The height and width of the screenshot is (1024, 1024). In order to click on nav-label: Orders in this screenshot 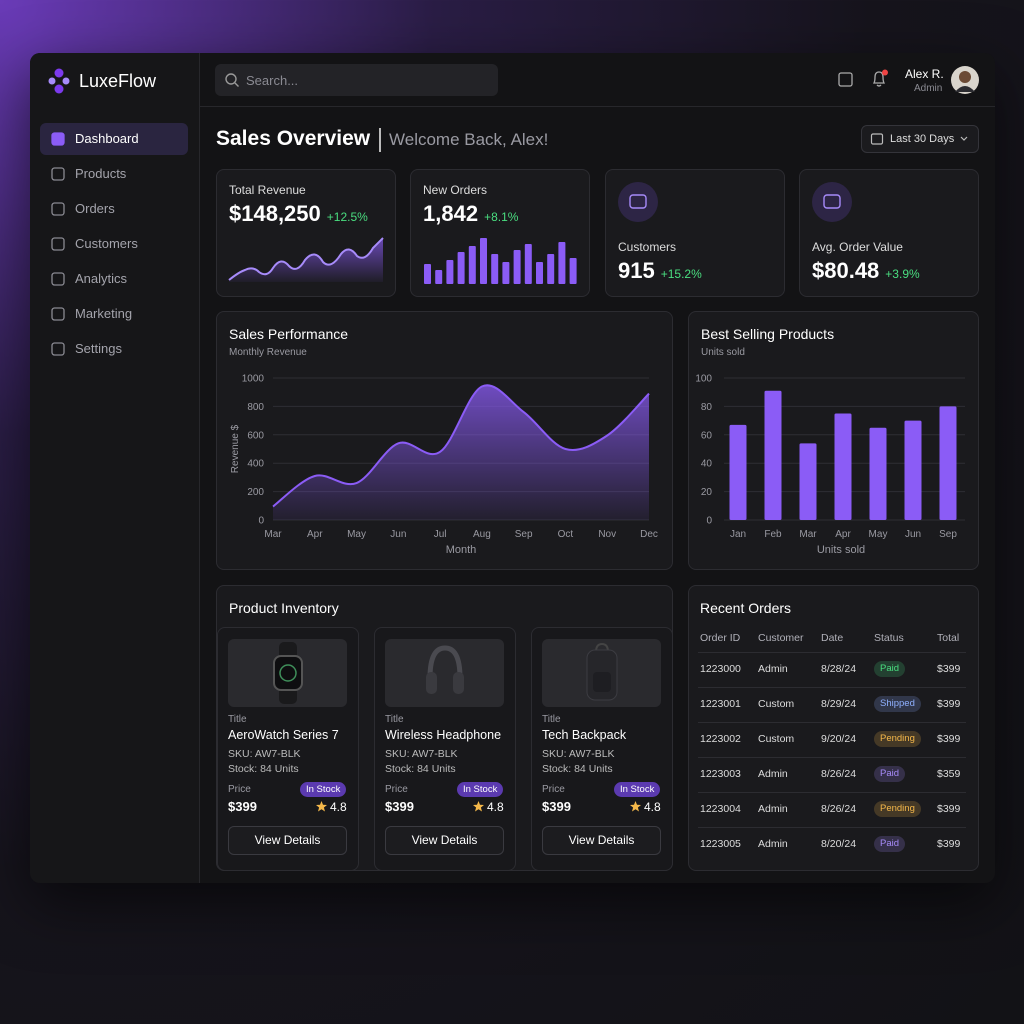, I will do `click(95, 208)`.